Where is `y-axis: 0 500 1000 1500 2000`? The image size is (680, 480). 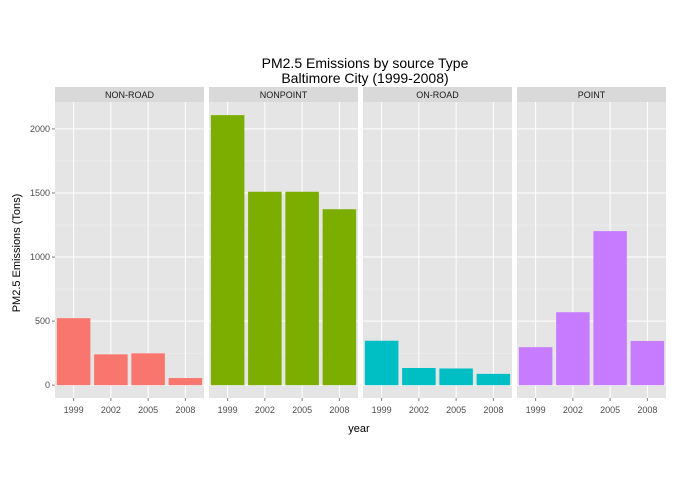 y-axis: 0 500 1000 1500 2000 is located at coordinates (42, 257).